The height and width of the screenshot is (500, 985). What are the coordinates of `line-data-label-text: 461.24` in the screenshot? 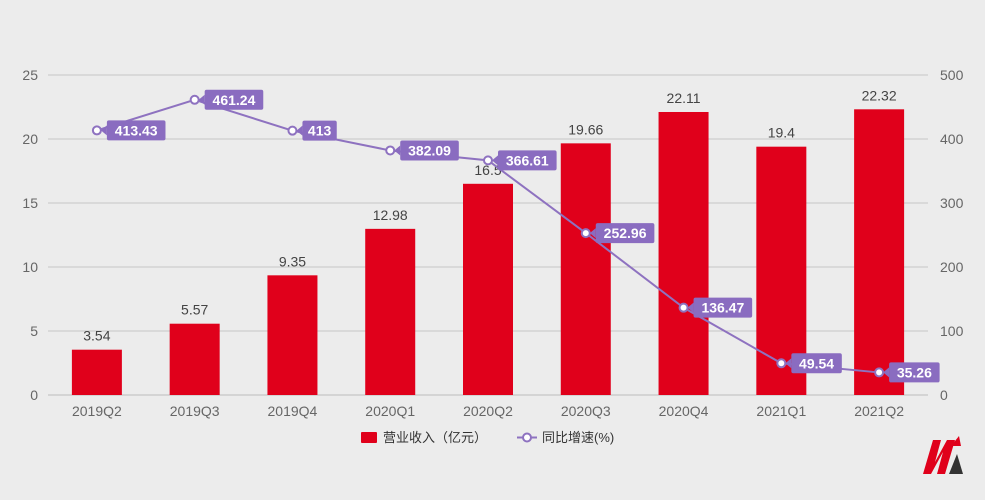 It's located at (234, 100).